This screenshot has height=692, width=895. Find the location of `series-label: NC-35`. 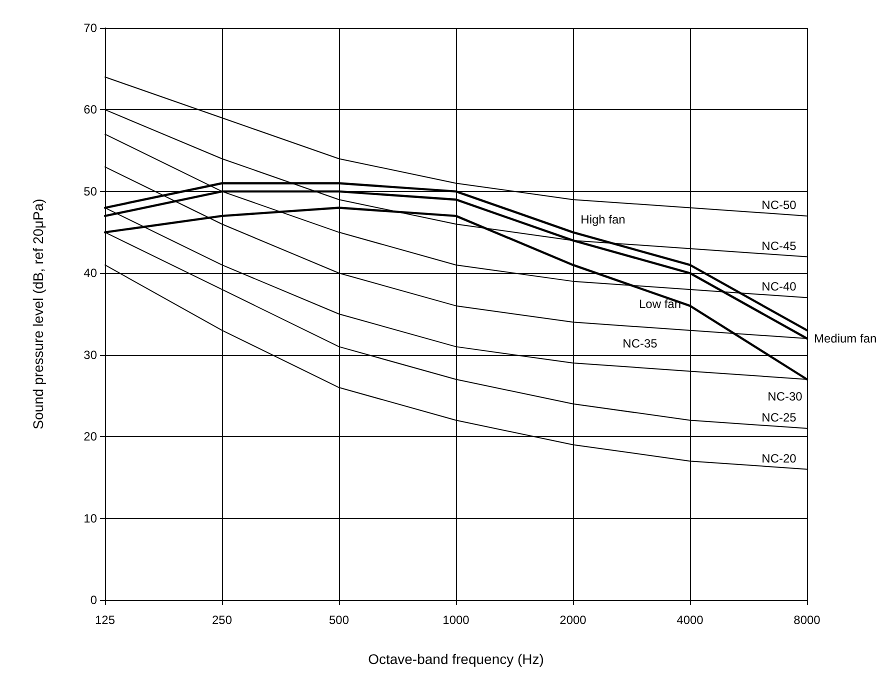

series-label: NC-35 is located at coordinates (640, 343).